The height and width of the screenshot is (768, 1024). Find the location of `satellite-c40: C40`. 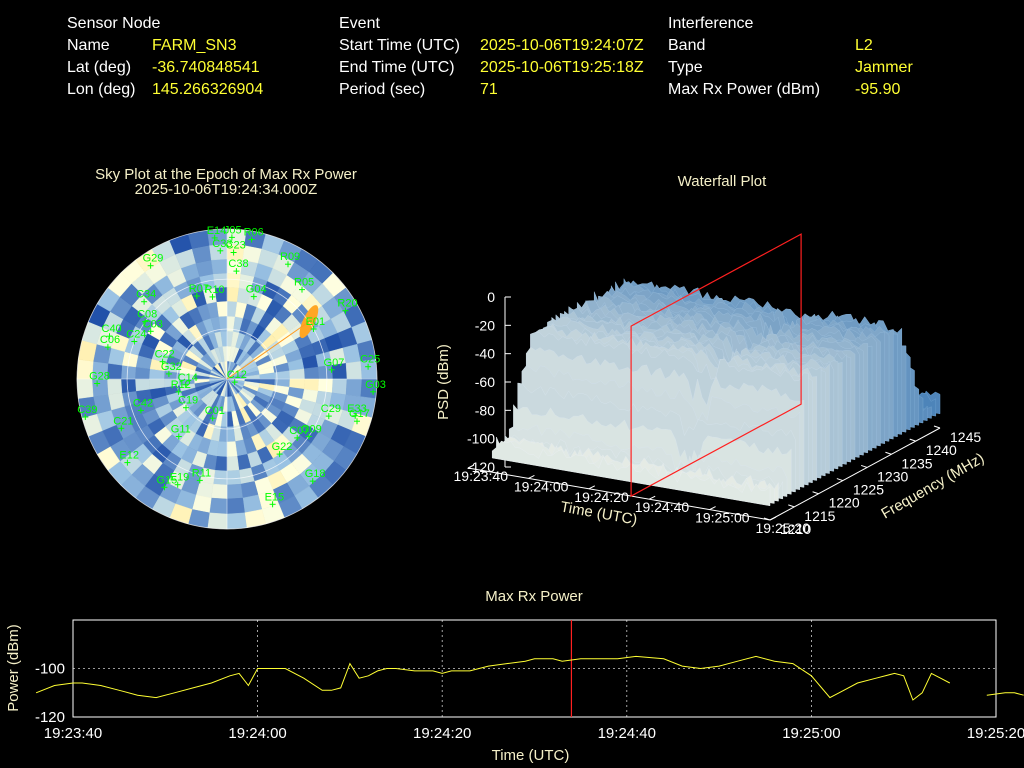

satellite-c40: C40 is located at coordinates (112, 331).